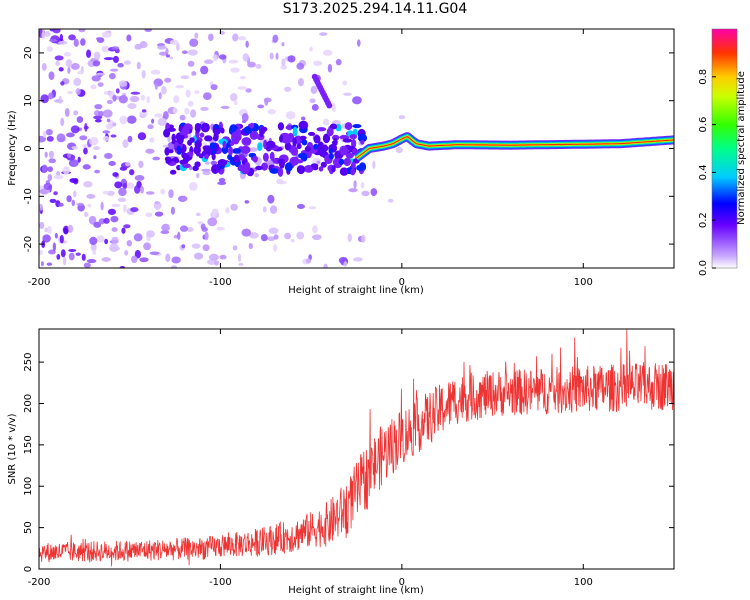 The image size is (750, 600). I want to click on colorbar-tick-label: 0.4, so click(703, 172).